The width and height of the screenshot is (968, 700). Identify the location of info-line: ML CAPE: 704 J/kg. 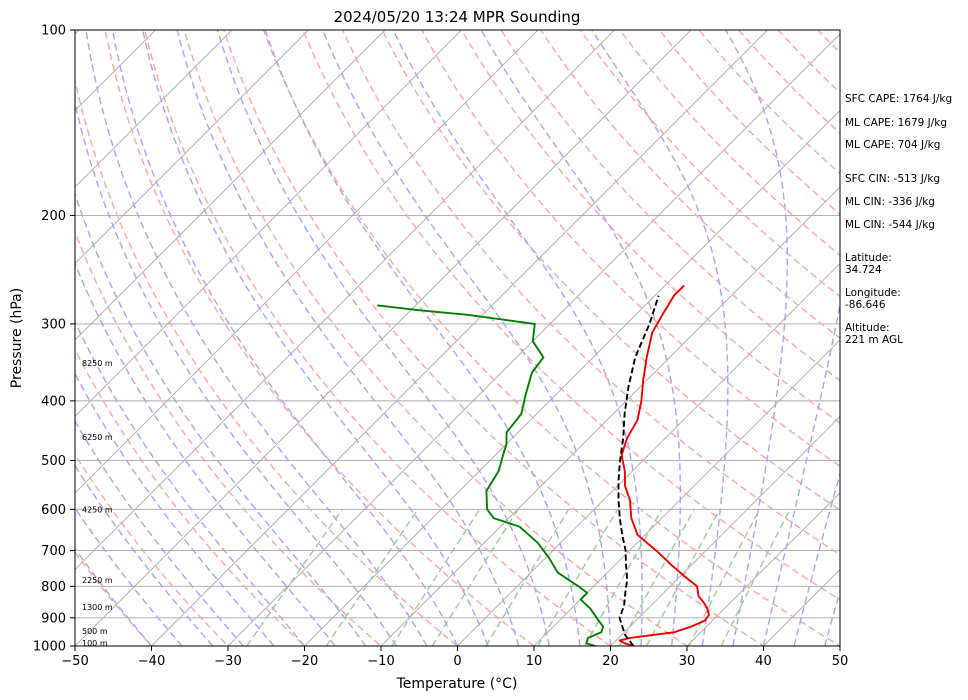
(892, 145).